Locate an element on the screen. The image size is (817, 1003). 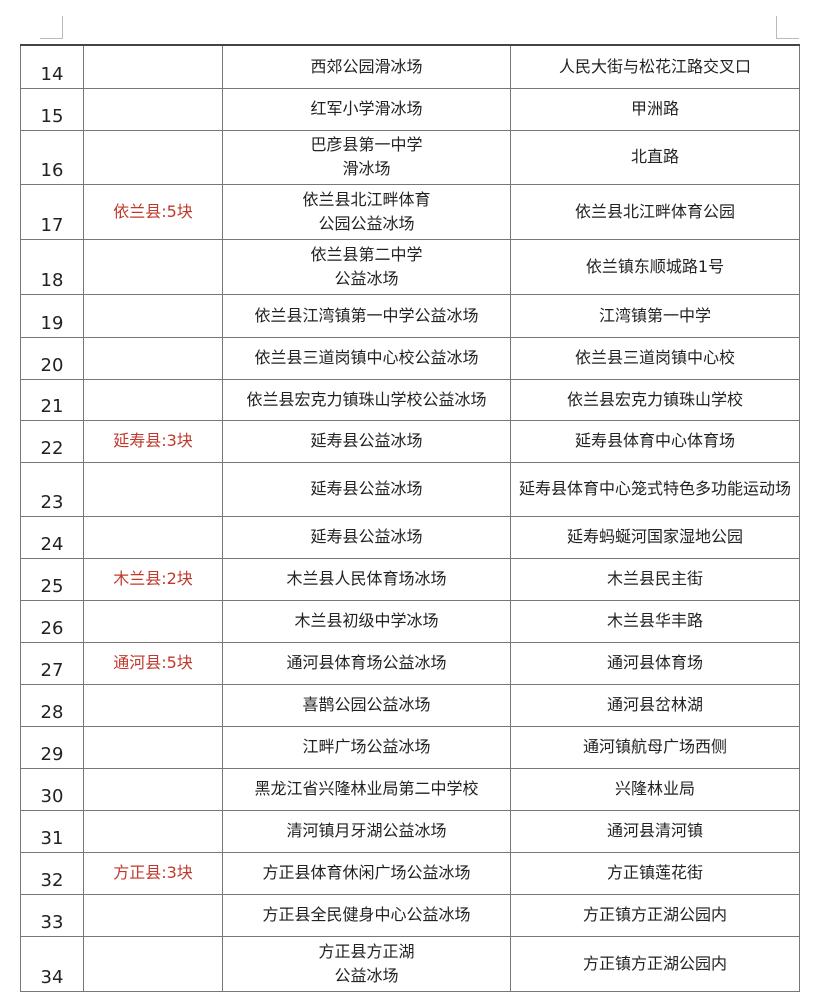
table-row: 29 江畔广场公益冰场 通河镇航母广场西侧 is located at coordinates (410, 747).